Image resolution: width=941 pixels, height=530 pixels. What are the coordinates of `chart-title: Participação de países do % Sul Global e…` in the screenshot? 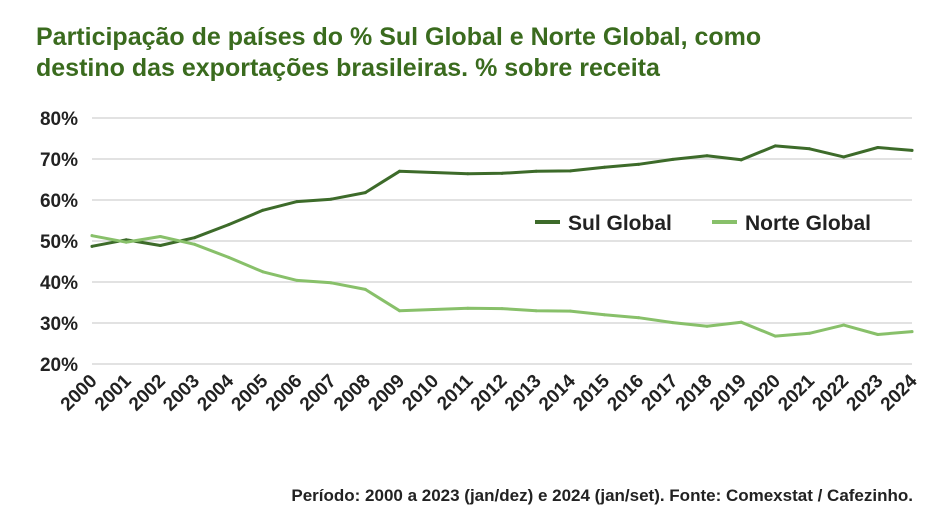 It's located at (476, 53).